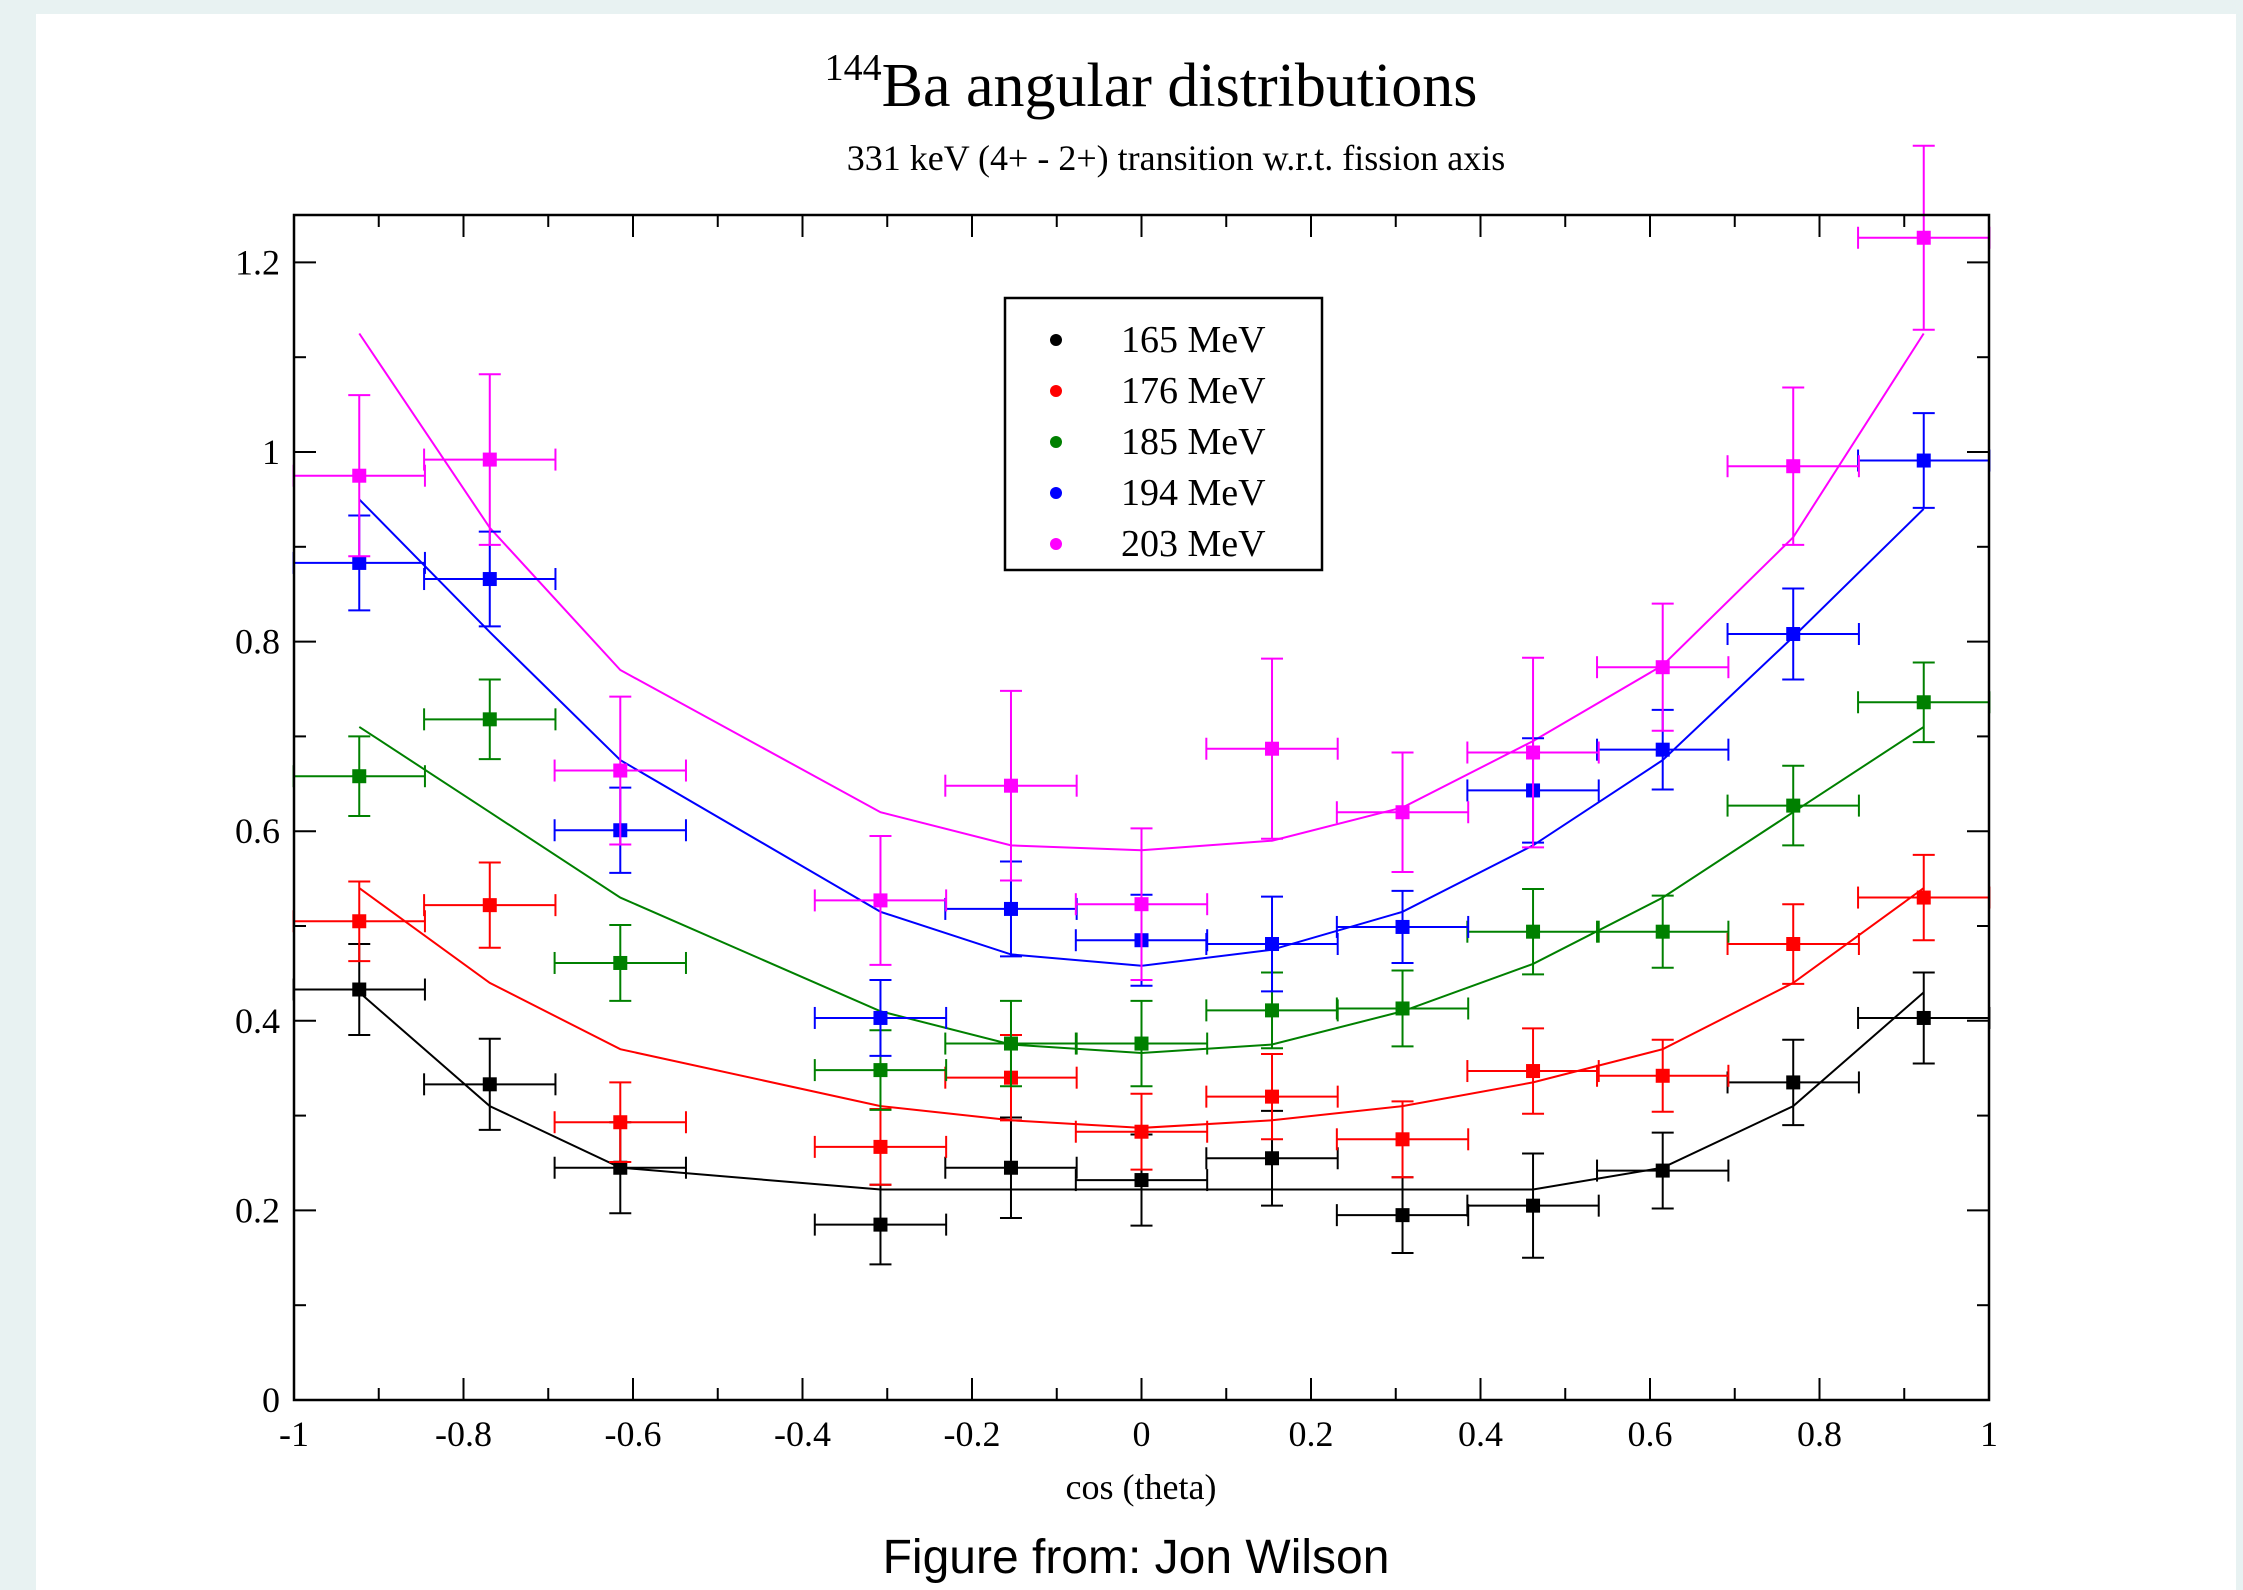 Image resolution: width=2243 pixels, height=1590 pixels. I want to click on x-tick-label: 0.6, so click(1650, 1434).